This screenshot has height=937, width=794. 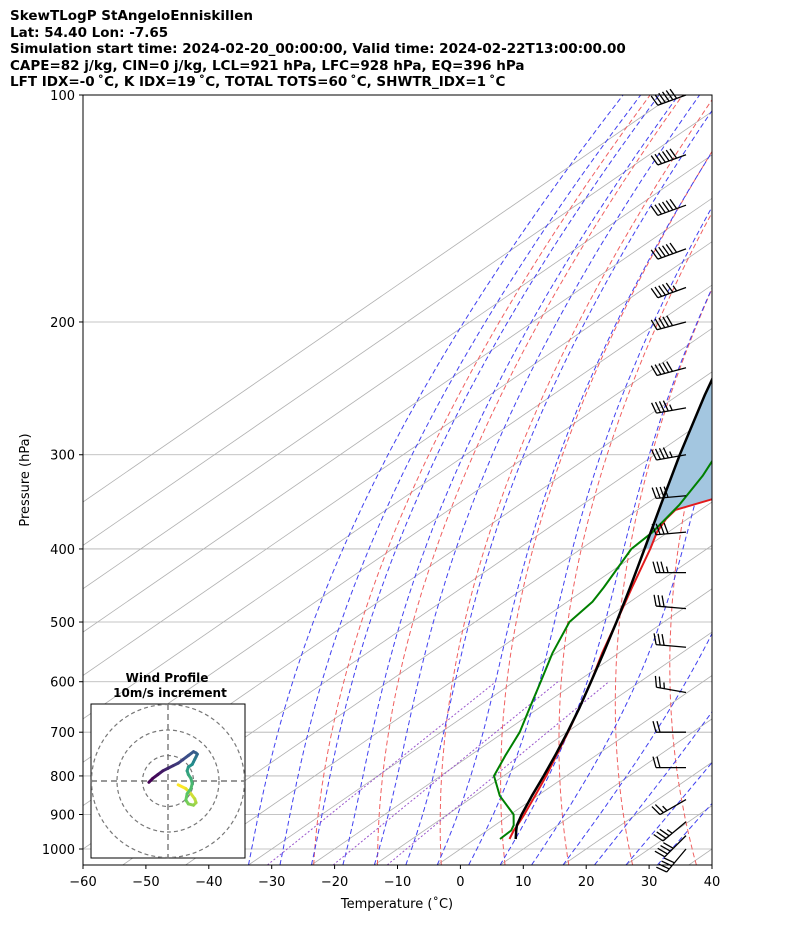 I want to click on x-tick-label: −40, so click(x=208, y=882).